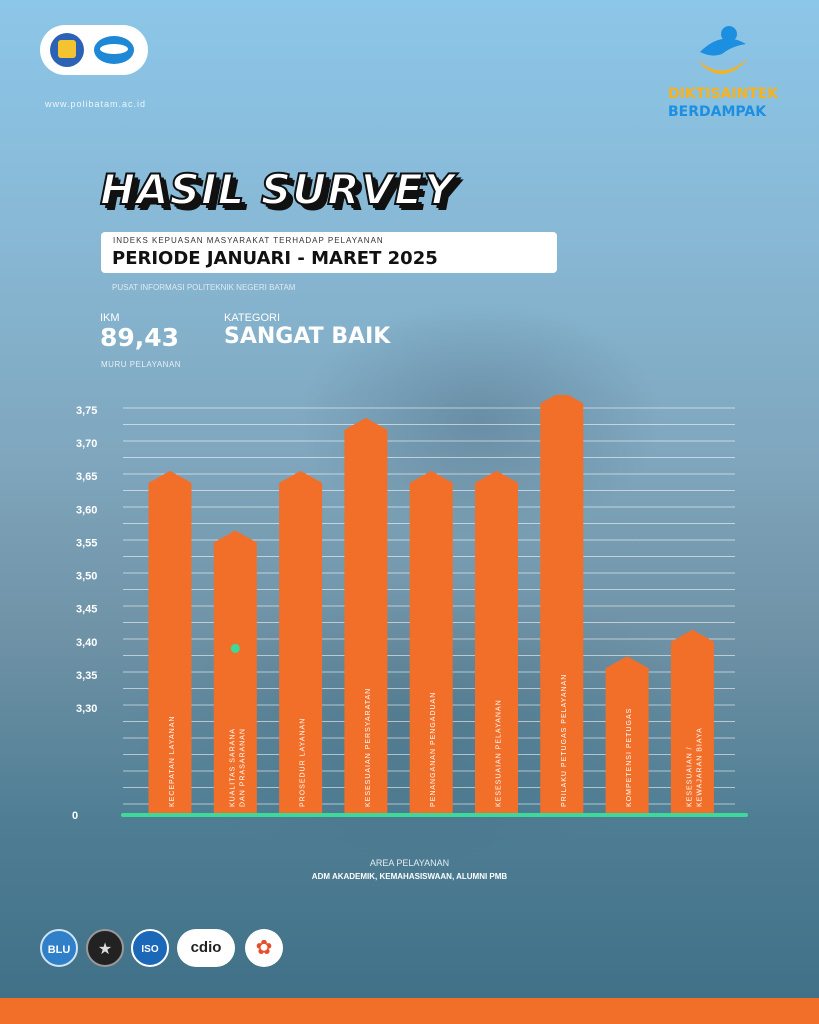 Image resolution: width=819 pixels, height=1024 pixels. I want to click on source-text: PUSAT INFORMASI POLITEKNIK NEGERI BATAM, so click(204, 287).